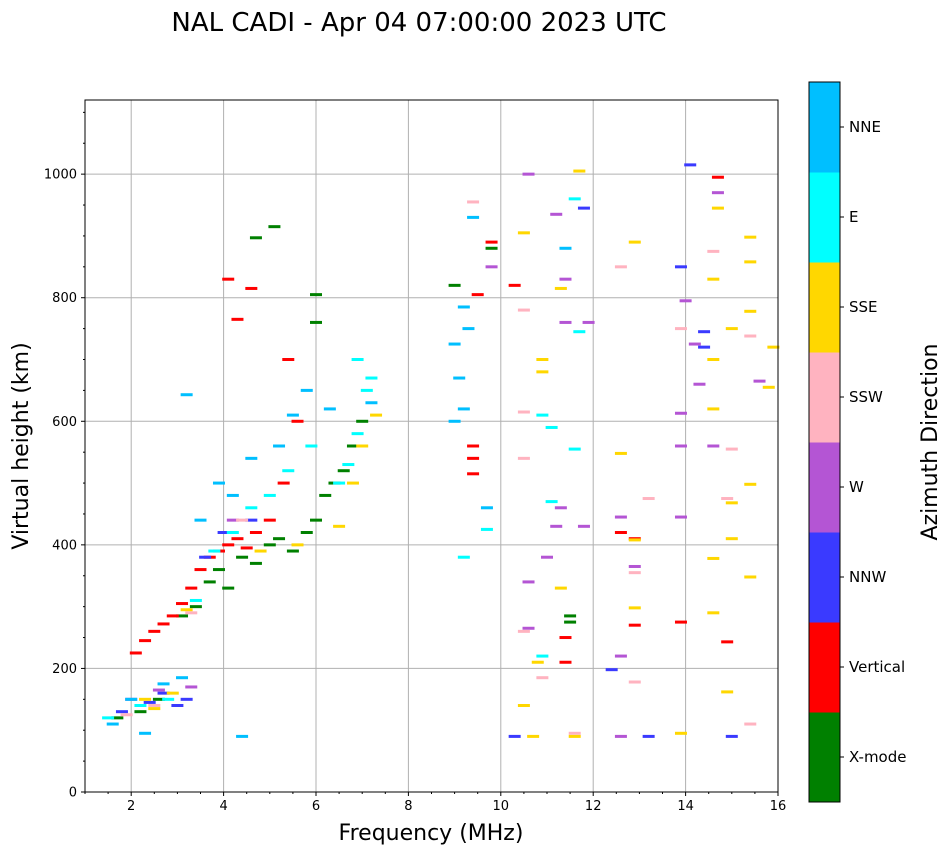  I want to click on colorbar-label: SSW, so click(866, 397).